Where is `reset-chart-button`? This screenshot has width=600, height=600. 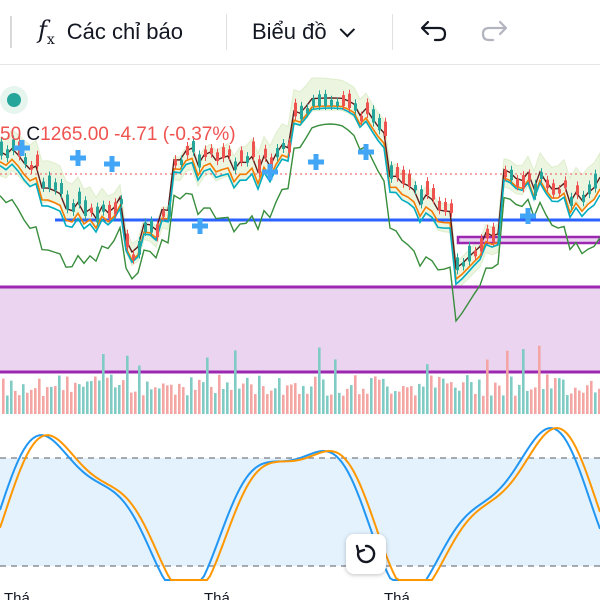 reset-chart-button is located at coordinates (366, 554).